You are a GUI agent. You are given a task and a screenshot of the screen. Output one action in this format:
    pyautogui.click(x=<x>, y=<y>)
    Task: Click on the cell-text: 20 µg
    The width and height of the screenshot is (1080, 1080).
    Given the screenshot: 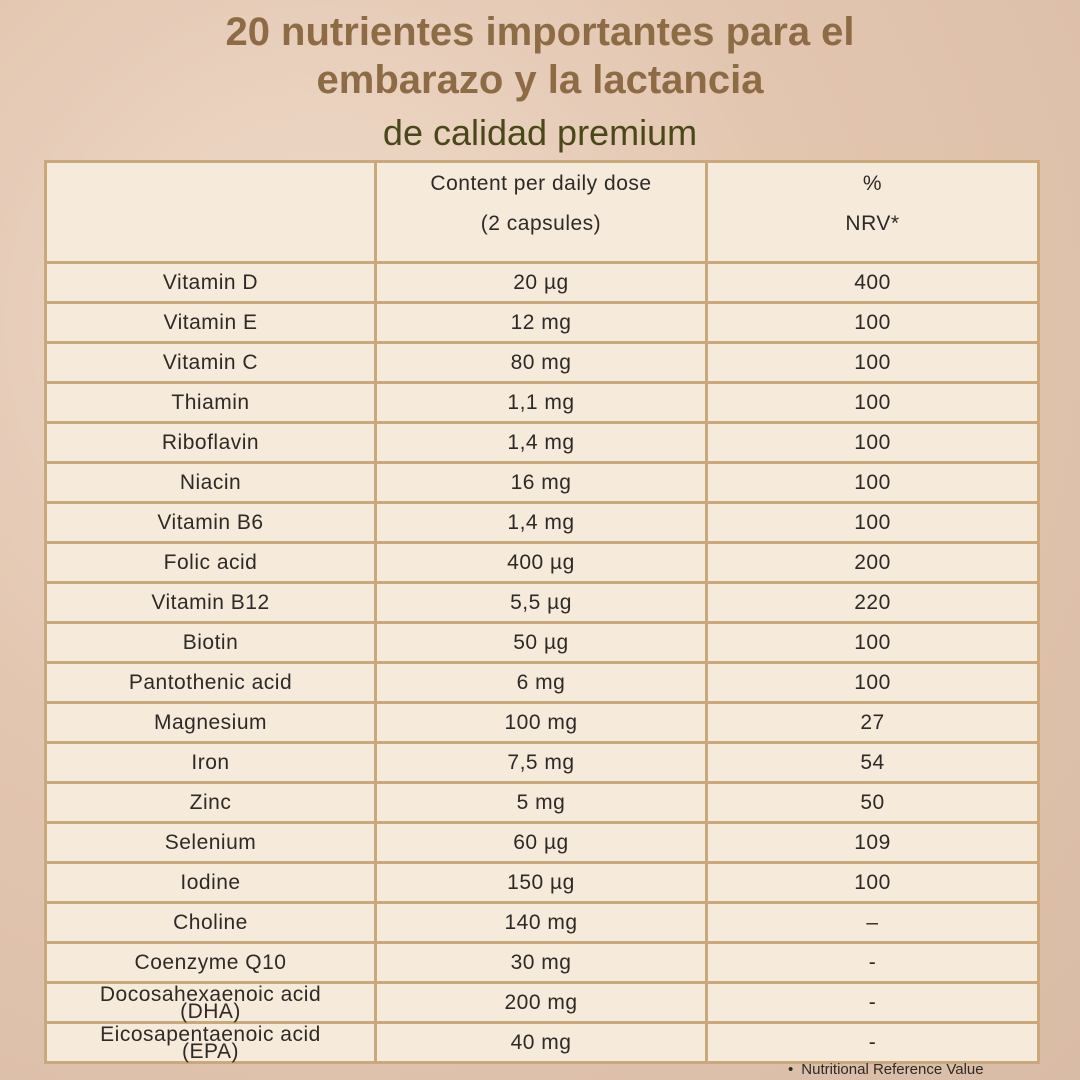 What is the action you would take?
    pyautogui.click(x=541, y=282)
    